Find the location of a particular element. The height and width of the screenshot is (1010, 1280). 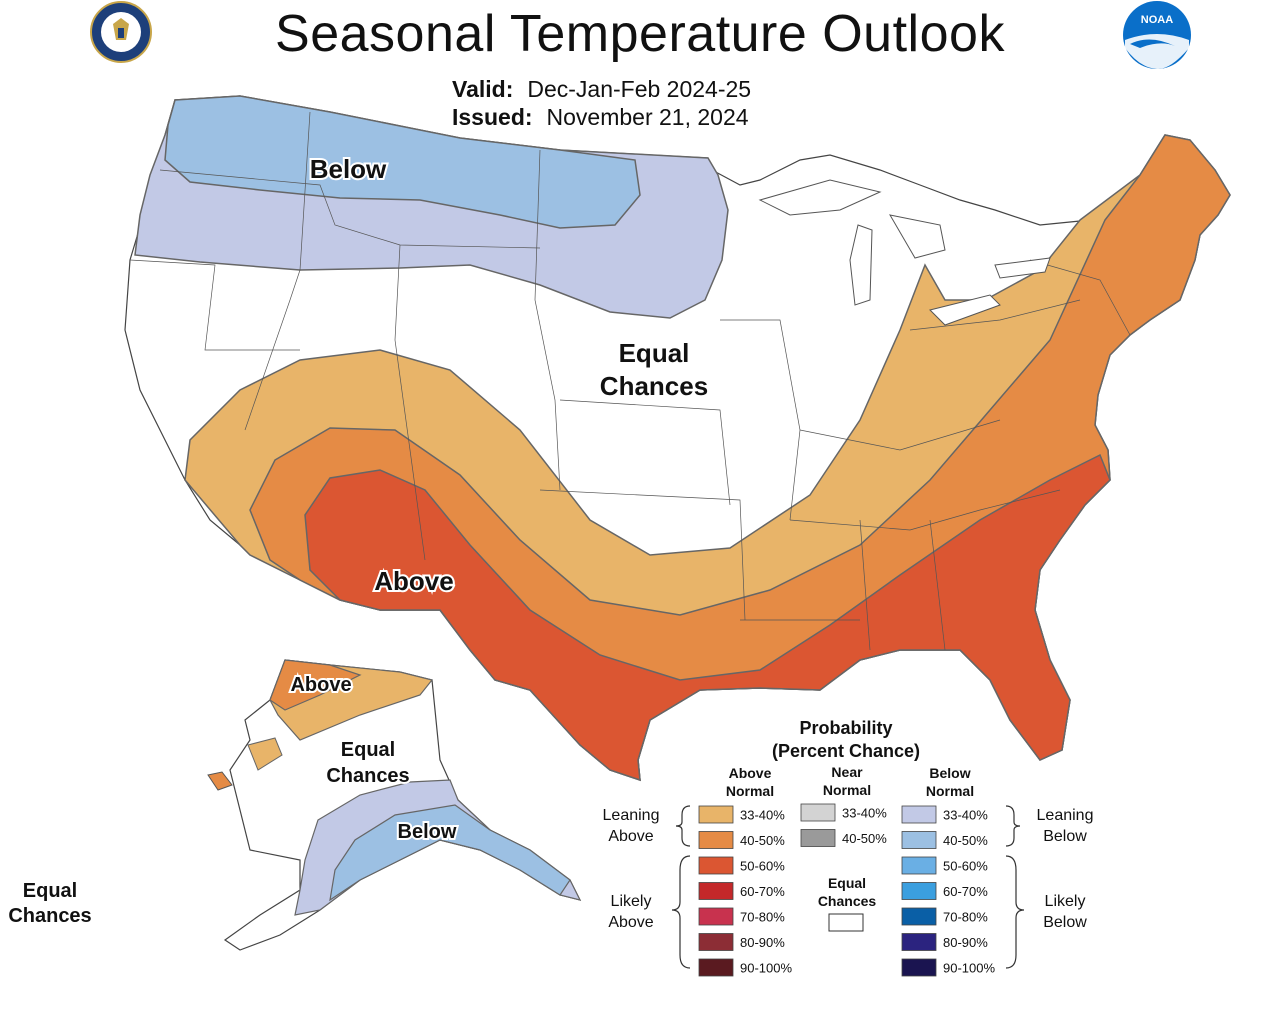

below-label-5: 80-90% is located at coordinates (965, 942).